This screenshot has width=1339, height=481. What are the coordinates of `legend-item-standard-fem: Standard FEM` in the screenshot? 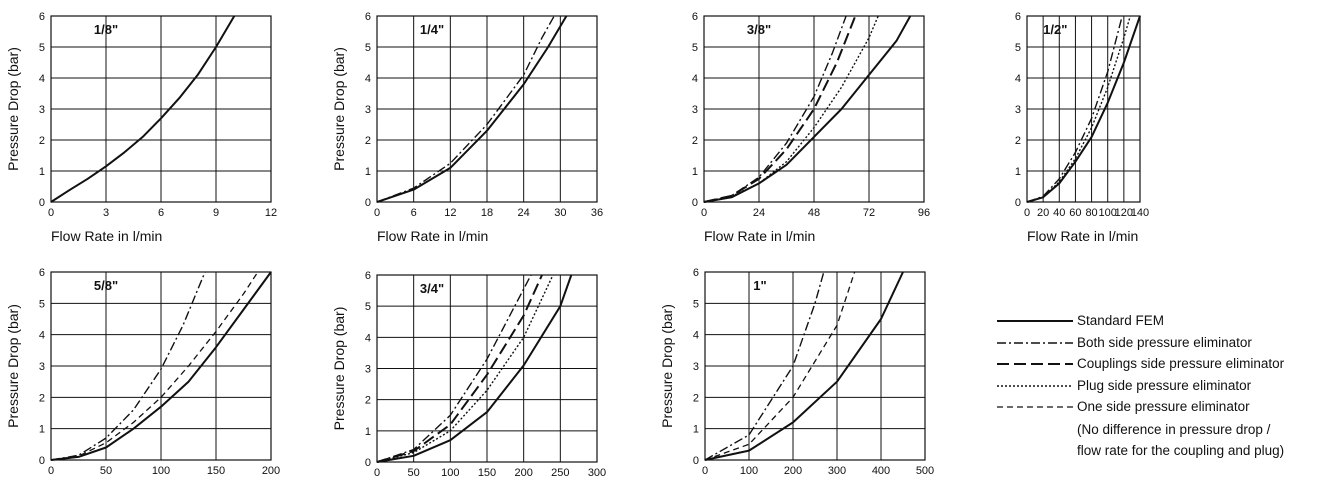 It's located at (1167, 323).